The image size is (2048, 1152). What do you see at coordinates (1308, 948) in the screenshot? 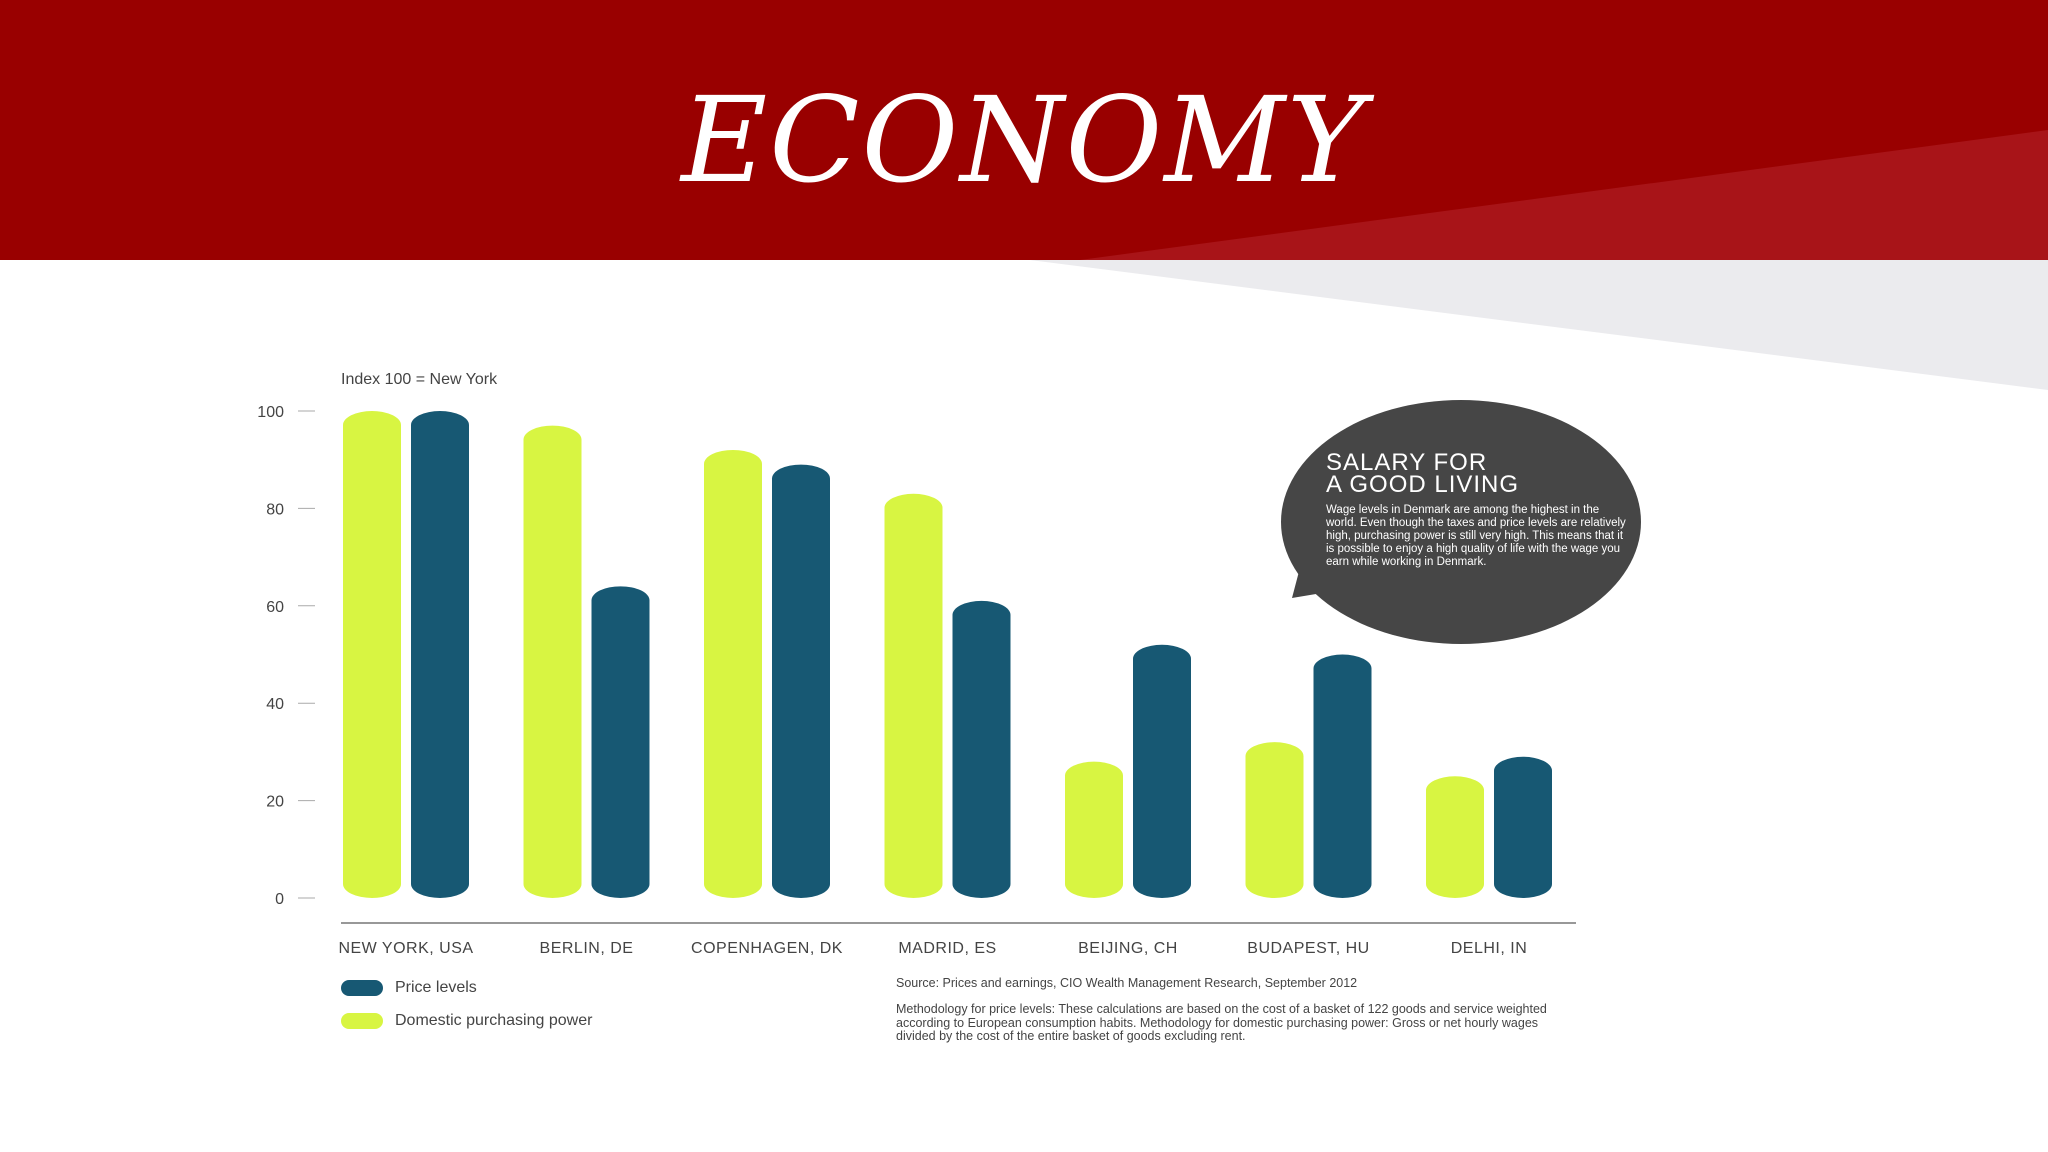
I see `x-tick-label: BUDAPEST, HU` at bounding box center [1308, 948].